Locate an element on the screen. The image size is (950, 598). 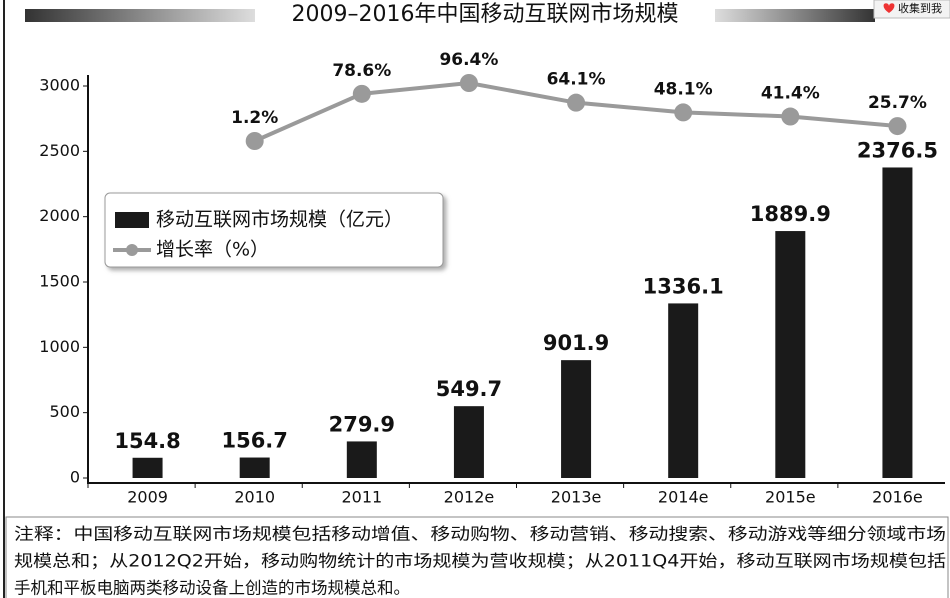
y-tick-label: 0 is located at coordinates (75, 477).